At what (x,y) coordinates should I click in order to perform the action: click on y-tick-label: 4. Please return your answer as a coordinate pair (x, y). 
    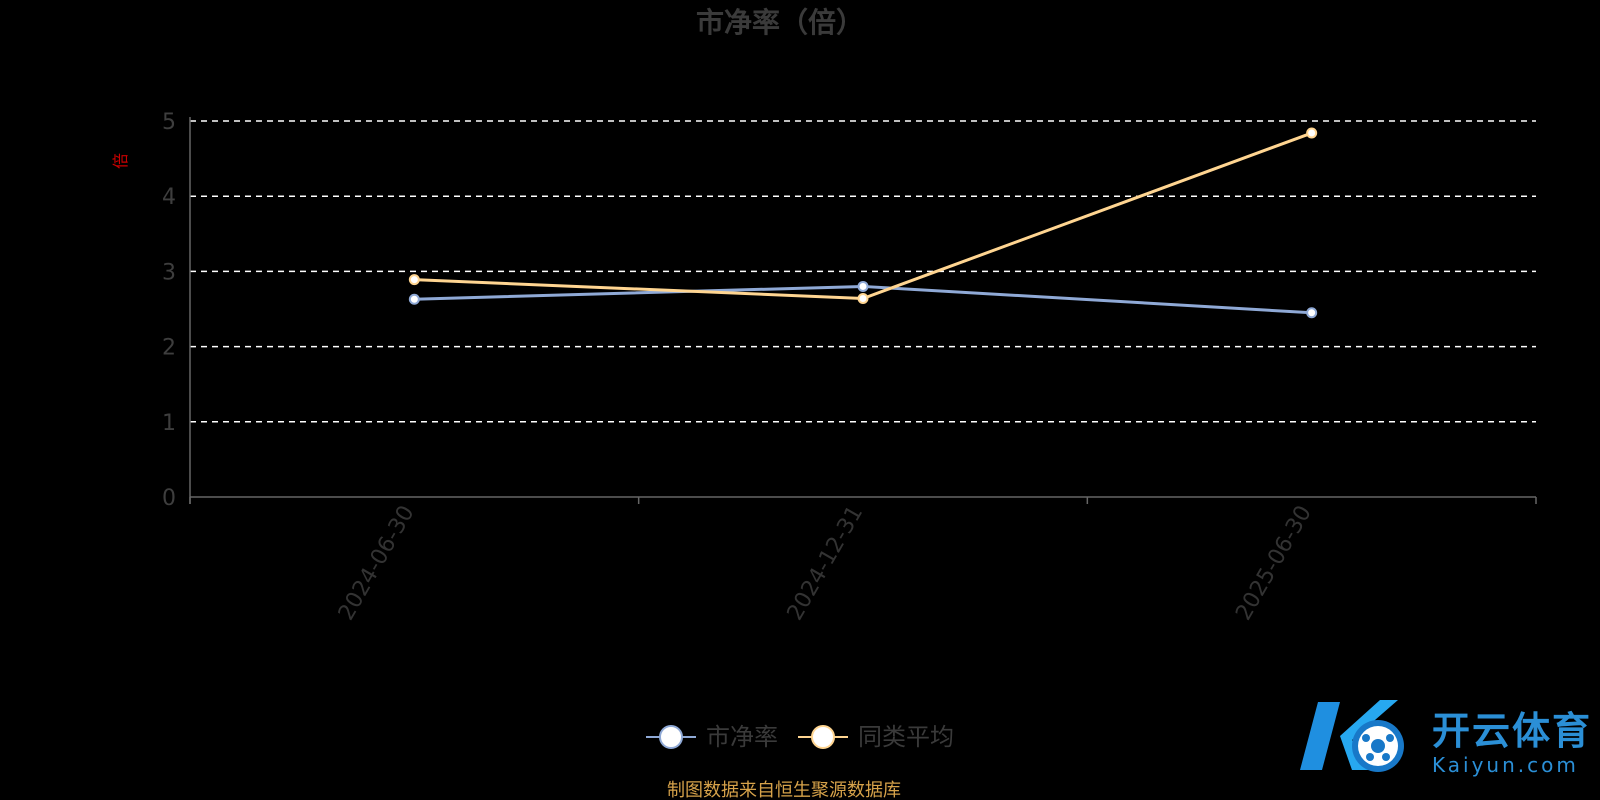
    Looking at the image, I should click on (169, 197).